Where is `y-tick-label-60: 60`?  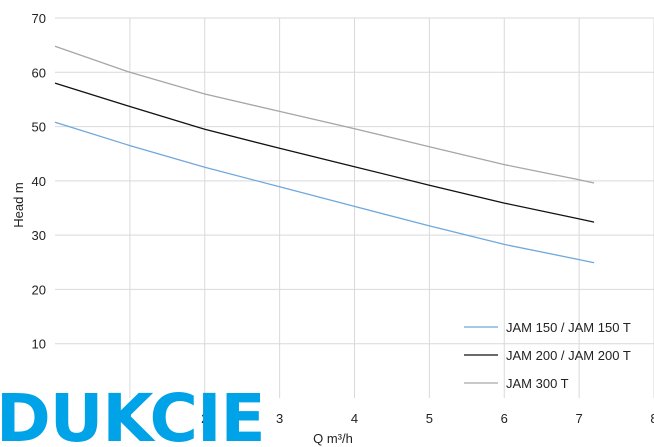
y-tick-label-60: 60 is located at coordinates (39, 72).